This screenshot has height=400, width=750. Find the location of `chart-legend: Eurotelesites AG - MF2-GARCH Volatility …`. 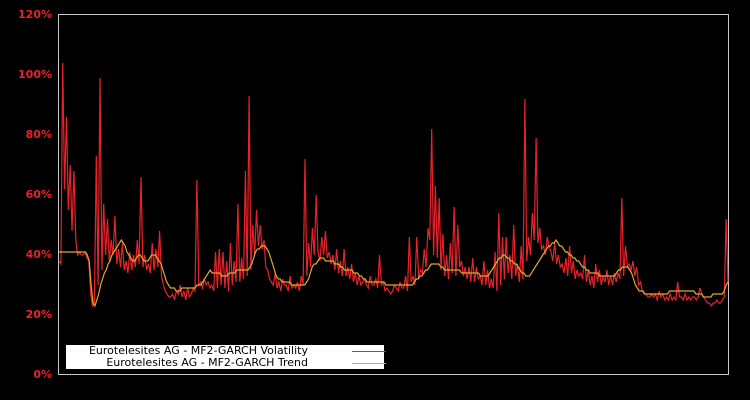

chart-legend: Eurotelesites AG - MF2-GARCH Volatility … is located at coordinates (226, 356).